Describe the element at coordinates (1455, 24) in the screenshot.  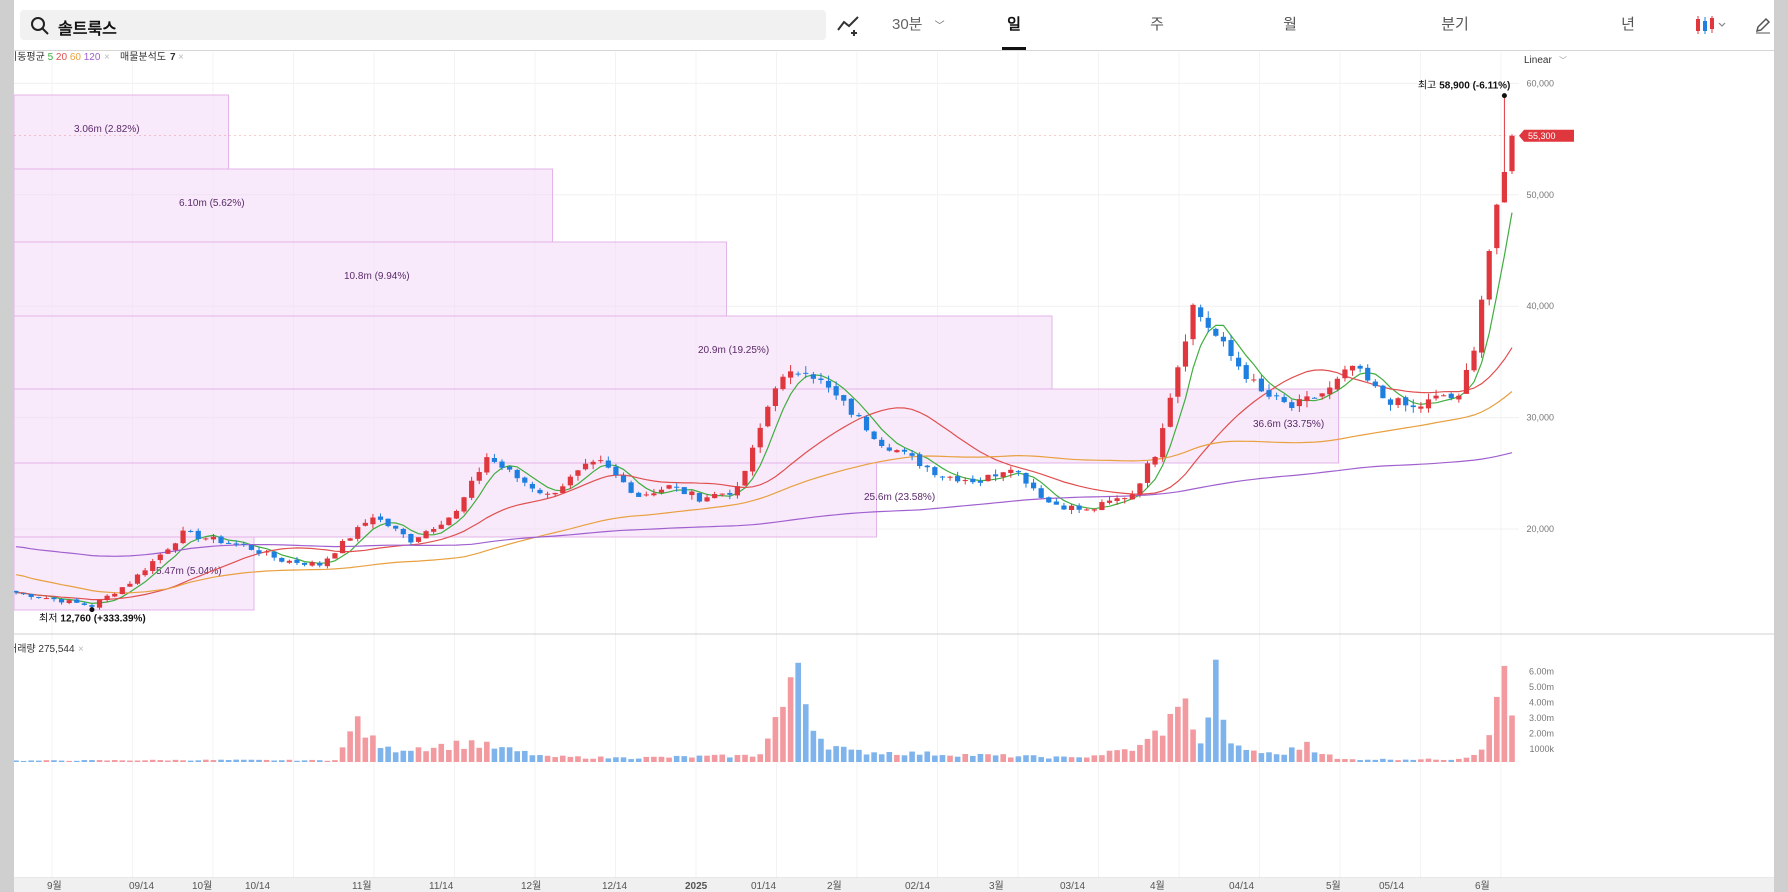
I see `tab-quarter: 분기` at that location.